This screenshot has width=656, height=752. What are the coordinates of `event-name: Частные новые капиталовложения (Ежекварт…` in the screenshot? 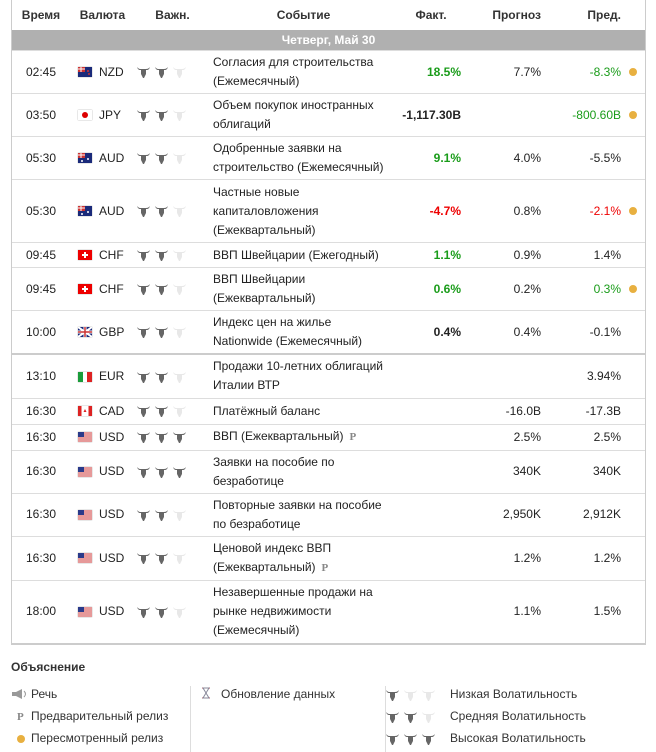 It's located at (266, 210).